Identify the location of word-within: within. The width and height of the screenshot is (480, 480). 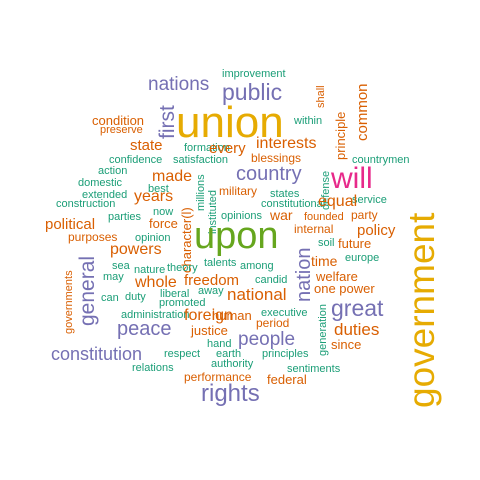
(308, 121).